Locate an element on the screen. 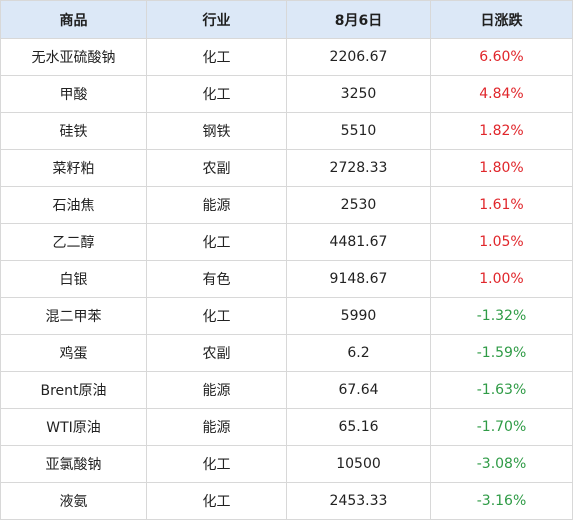  daily-change-cell: -1.32% is located at coordinates (501, 316).